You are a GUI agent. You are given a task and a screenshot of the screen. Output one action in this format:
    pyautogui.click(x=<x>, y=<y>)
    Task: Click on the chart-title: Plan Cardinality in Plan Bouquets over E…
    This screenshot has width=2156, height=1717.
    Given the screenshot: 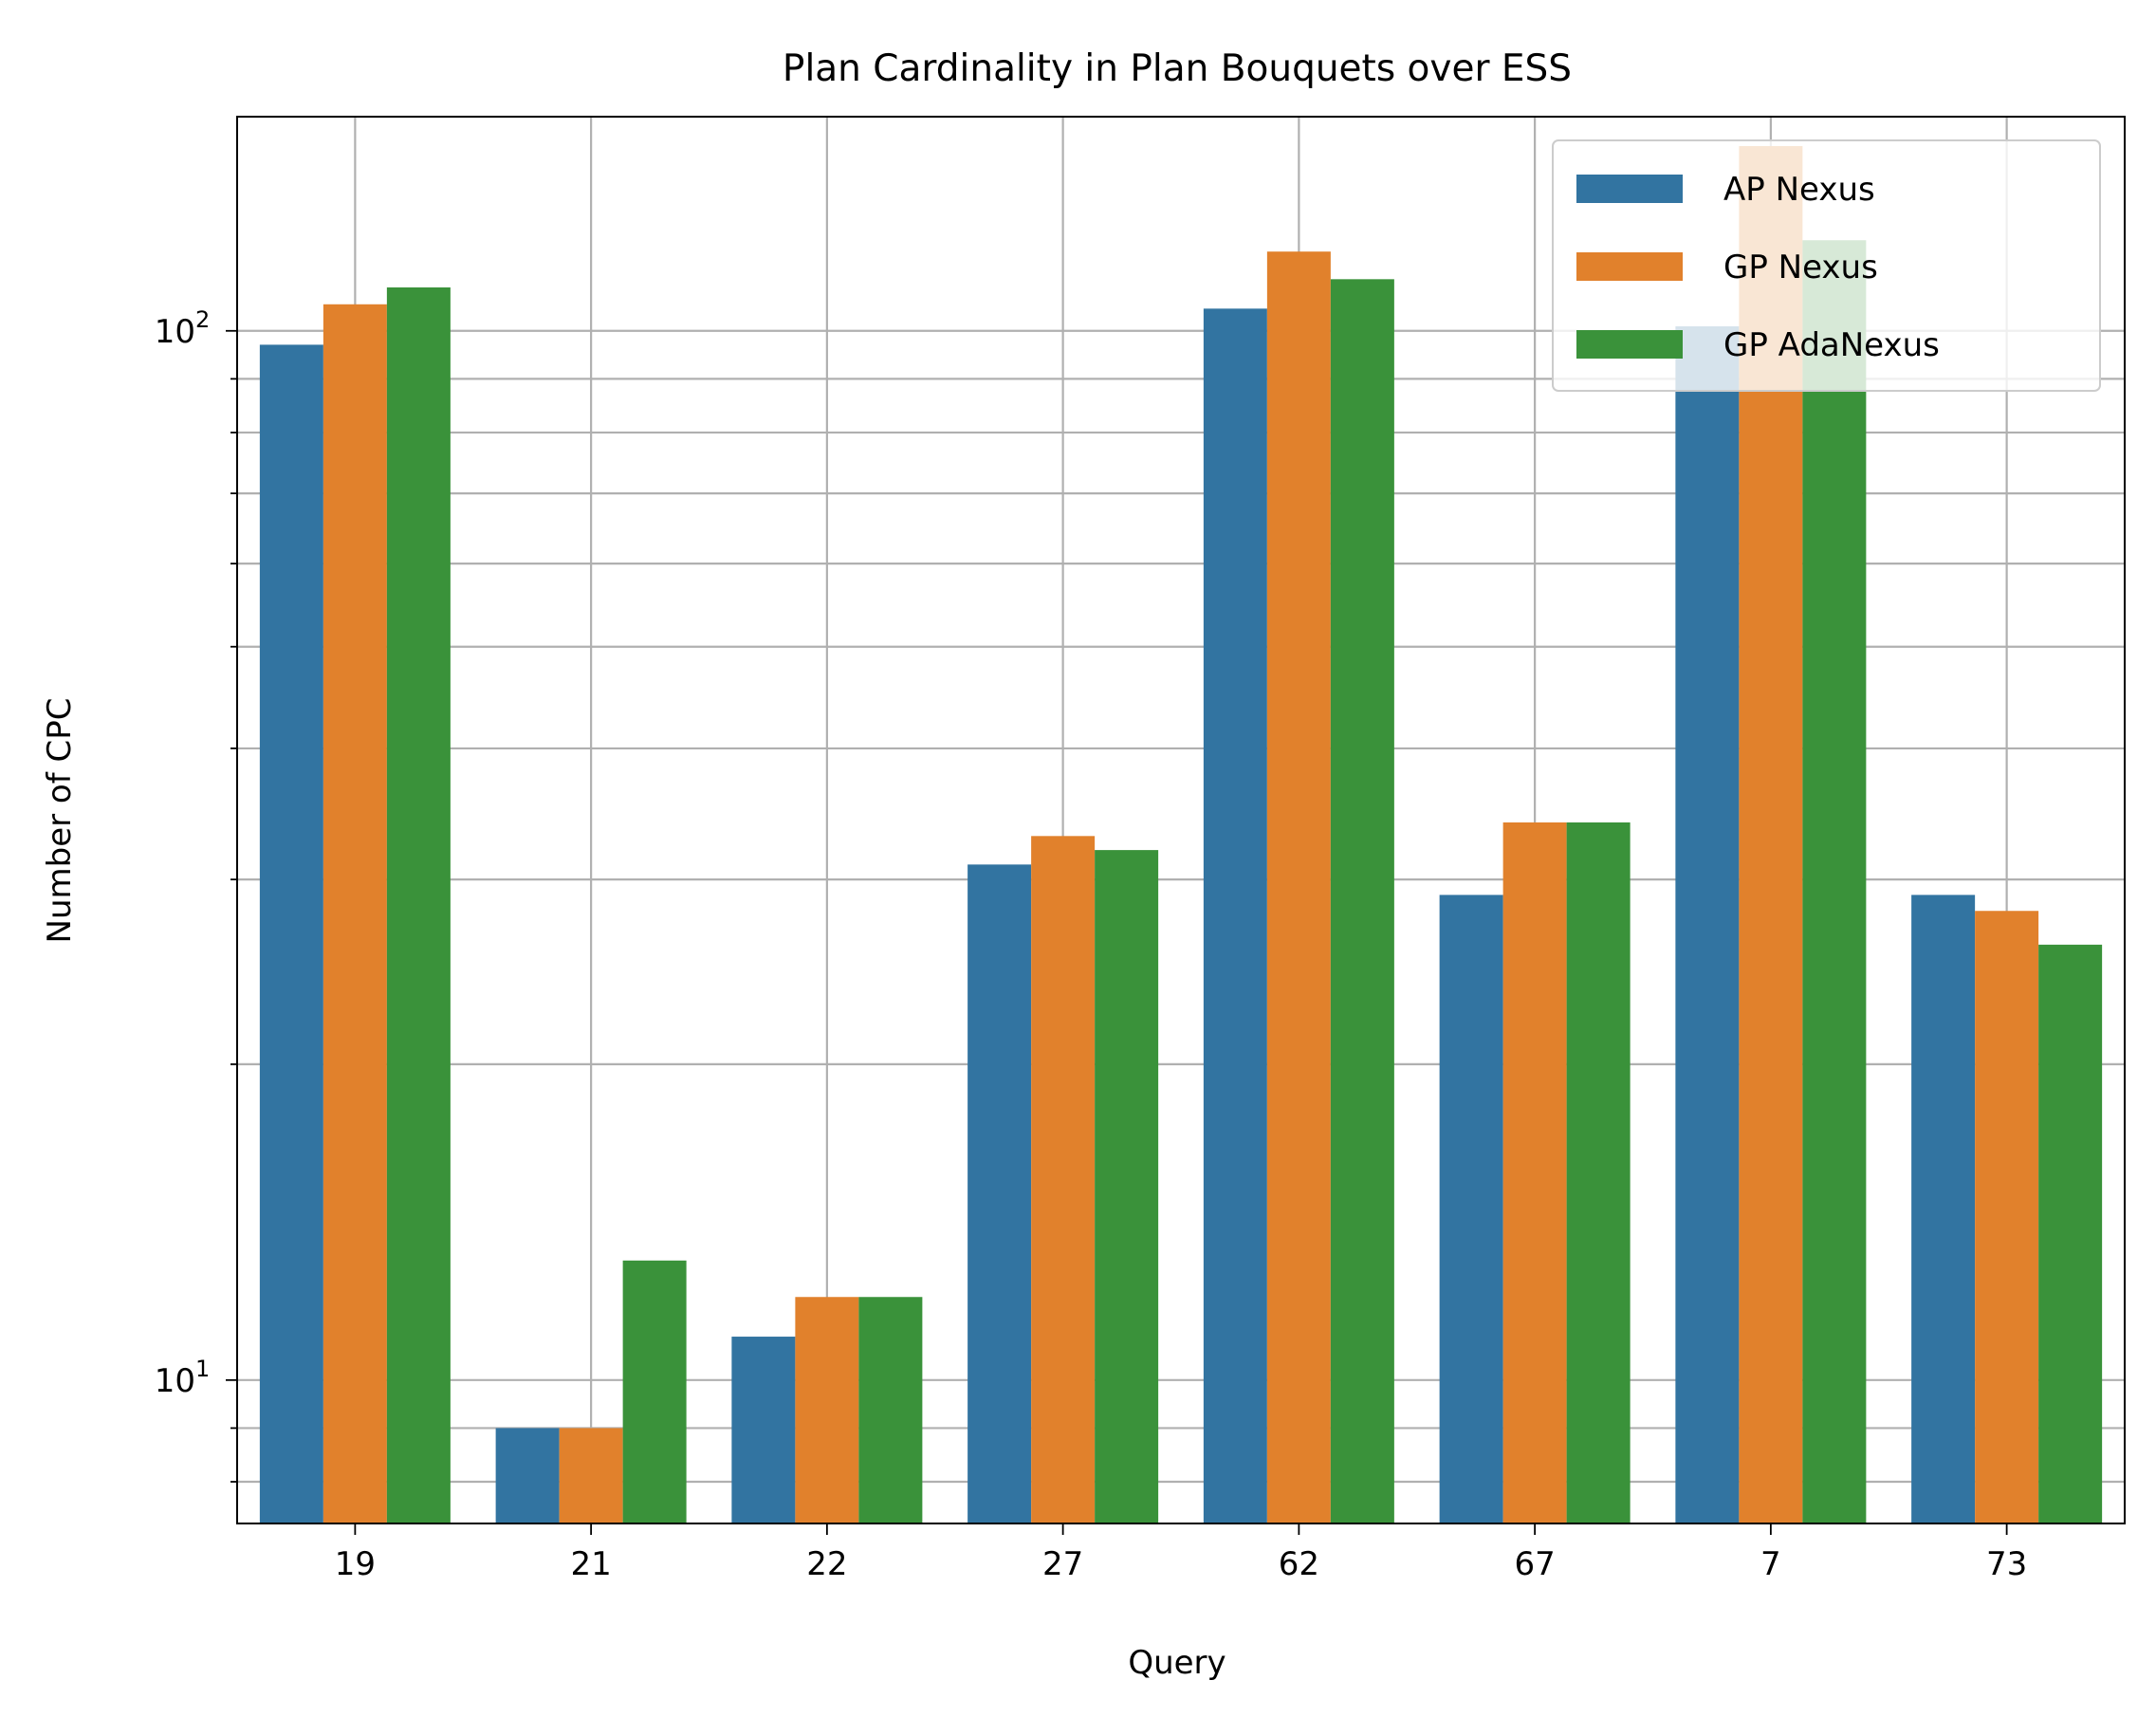 What is the action you would take?
    pyautogui.click(x=1177, y=68)
    